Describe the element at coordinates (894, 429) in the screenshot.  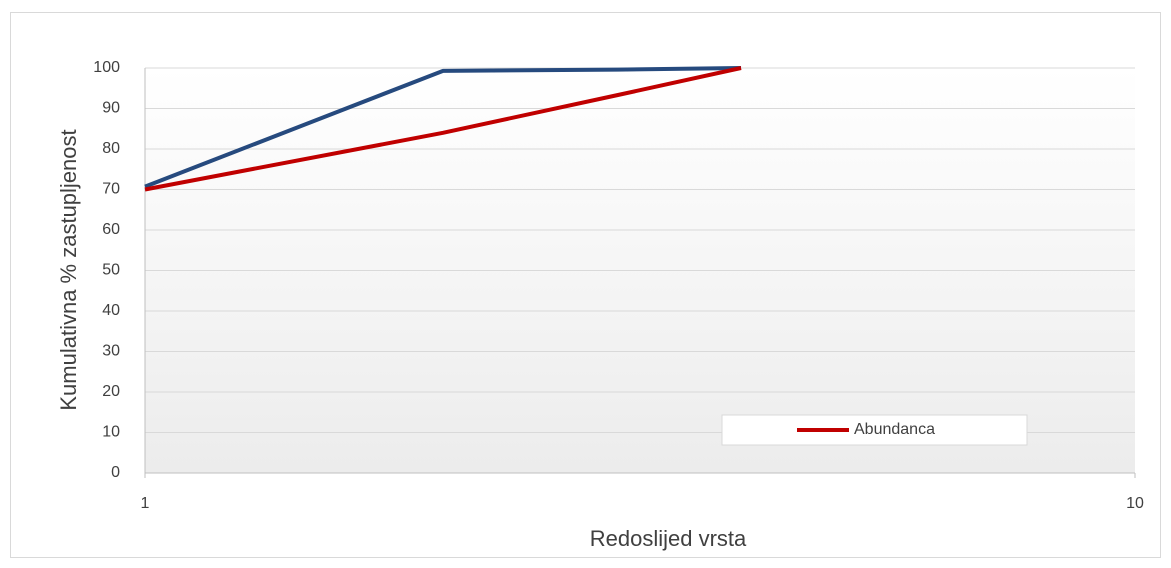
I see `legend-label: Abundanca` at that location.